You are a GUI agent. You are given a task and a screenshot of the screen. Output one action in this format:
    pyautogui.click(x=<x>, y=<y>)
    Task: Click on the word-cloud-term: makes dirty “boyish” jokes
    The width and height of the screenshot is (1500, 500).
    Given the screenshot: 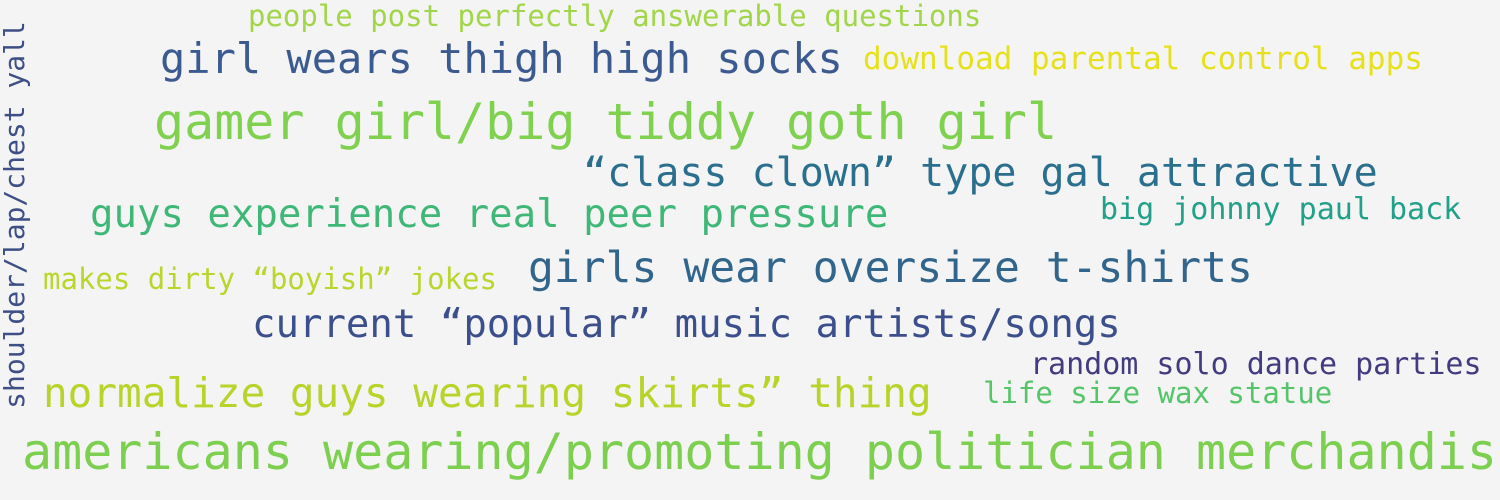 What is the action you would take?
    pyautogui.click(x=270, y=279)
    